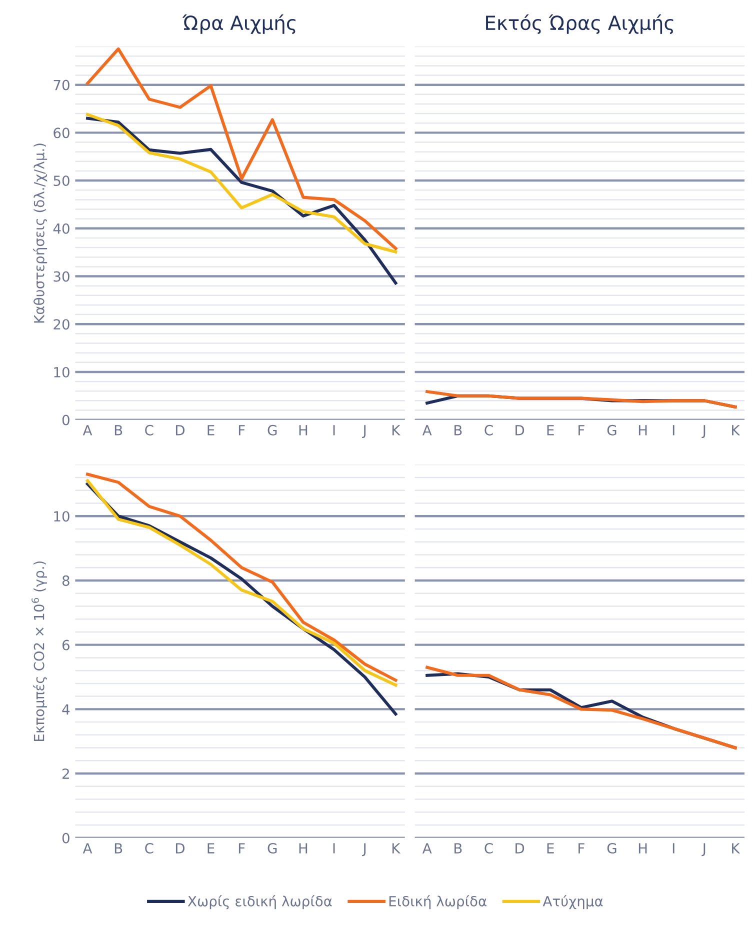 This screenshot has height=931, width=752. I want to click on y-tick-label: 20, so click(62, 324).